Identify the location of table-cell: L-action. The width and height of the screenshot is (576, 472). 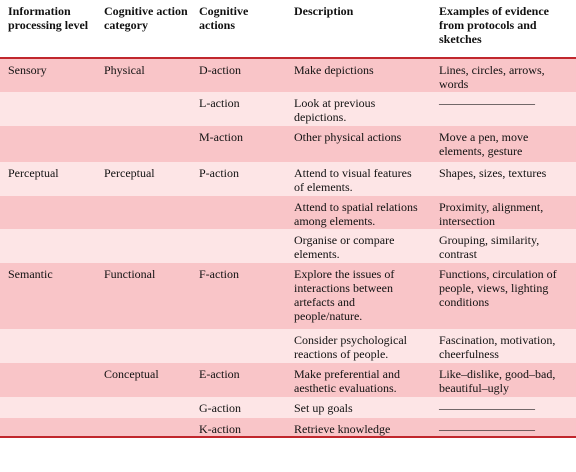
(219, 103).